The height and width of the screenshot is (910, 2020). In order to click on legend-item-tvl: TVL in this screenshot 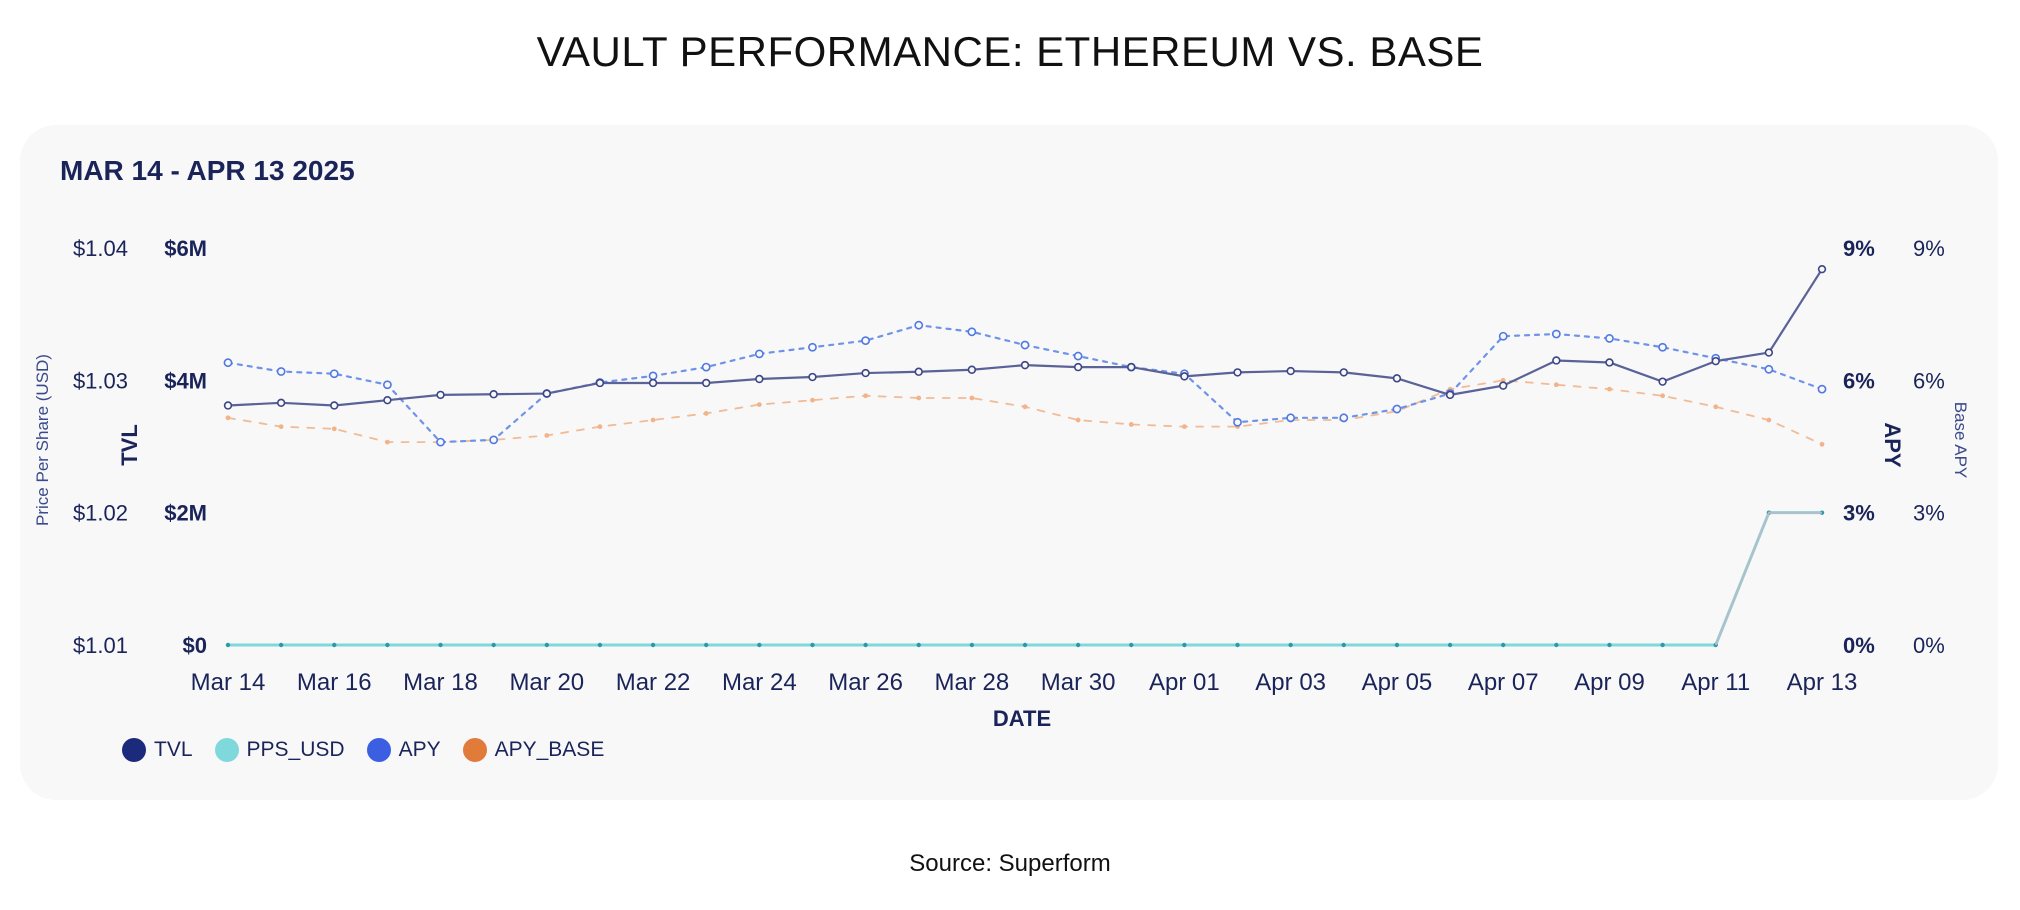, I will do `click(157, 750)`.